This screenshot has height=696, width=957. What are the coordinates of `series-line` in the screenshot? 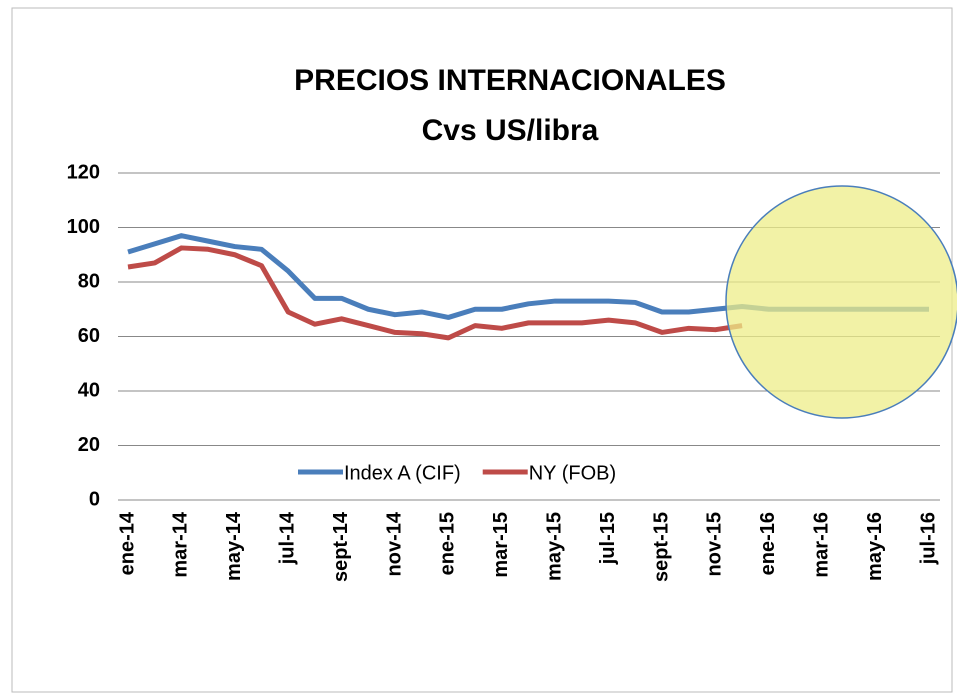 It's located at (435, 293).